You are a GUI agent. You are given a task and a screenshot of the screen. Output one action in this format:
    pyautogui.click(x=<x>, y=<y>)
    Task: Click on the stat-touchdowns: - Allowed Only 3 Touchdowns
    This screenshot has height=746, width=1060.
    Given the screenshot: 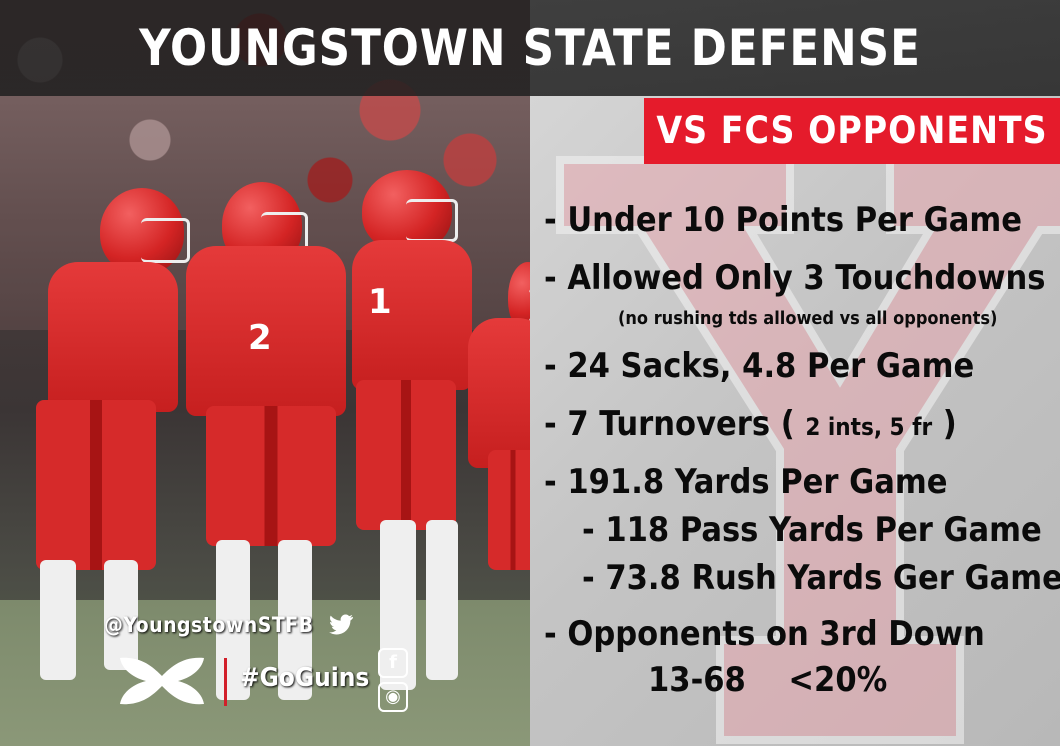 What is the action you would take?
    pyautogui.click(x=795, y=278)
    